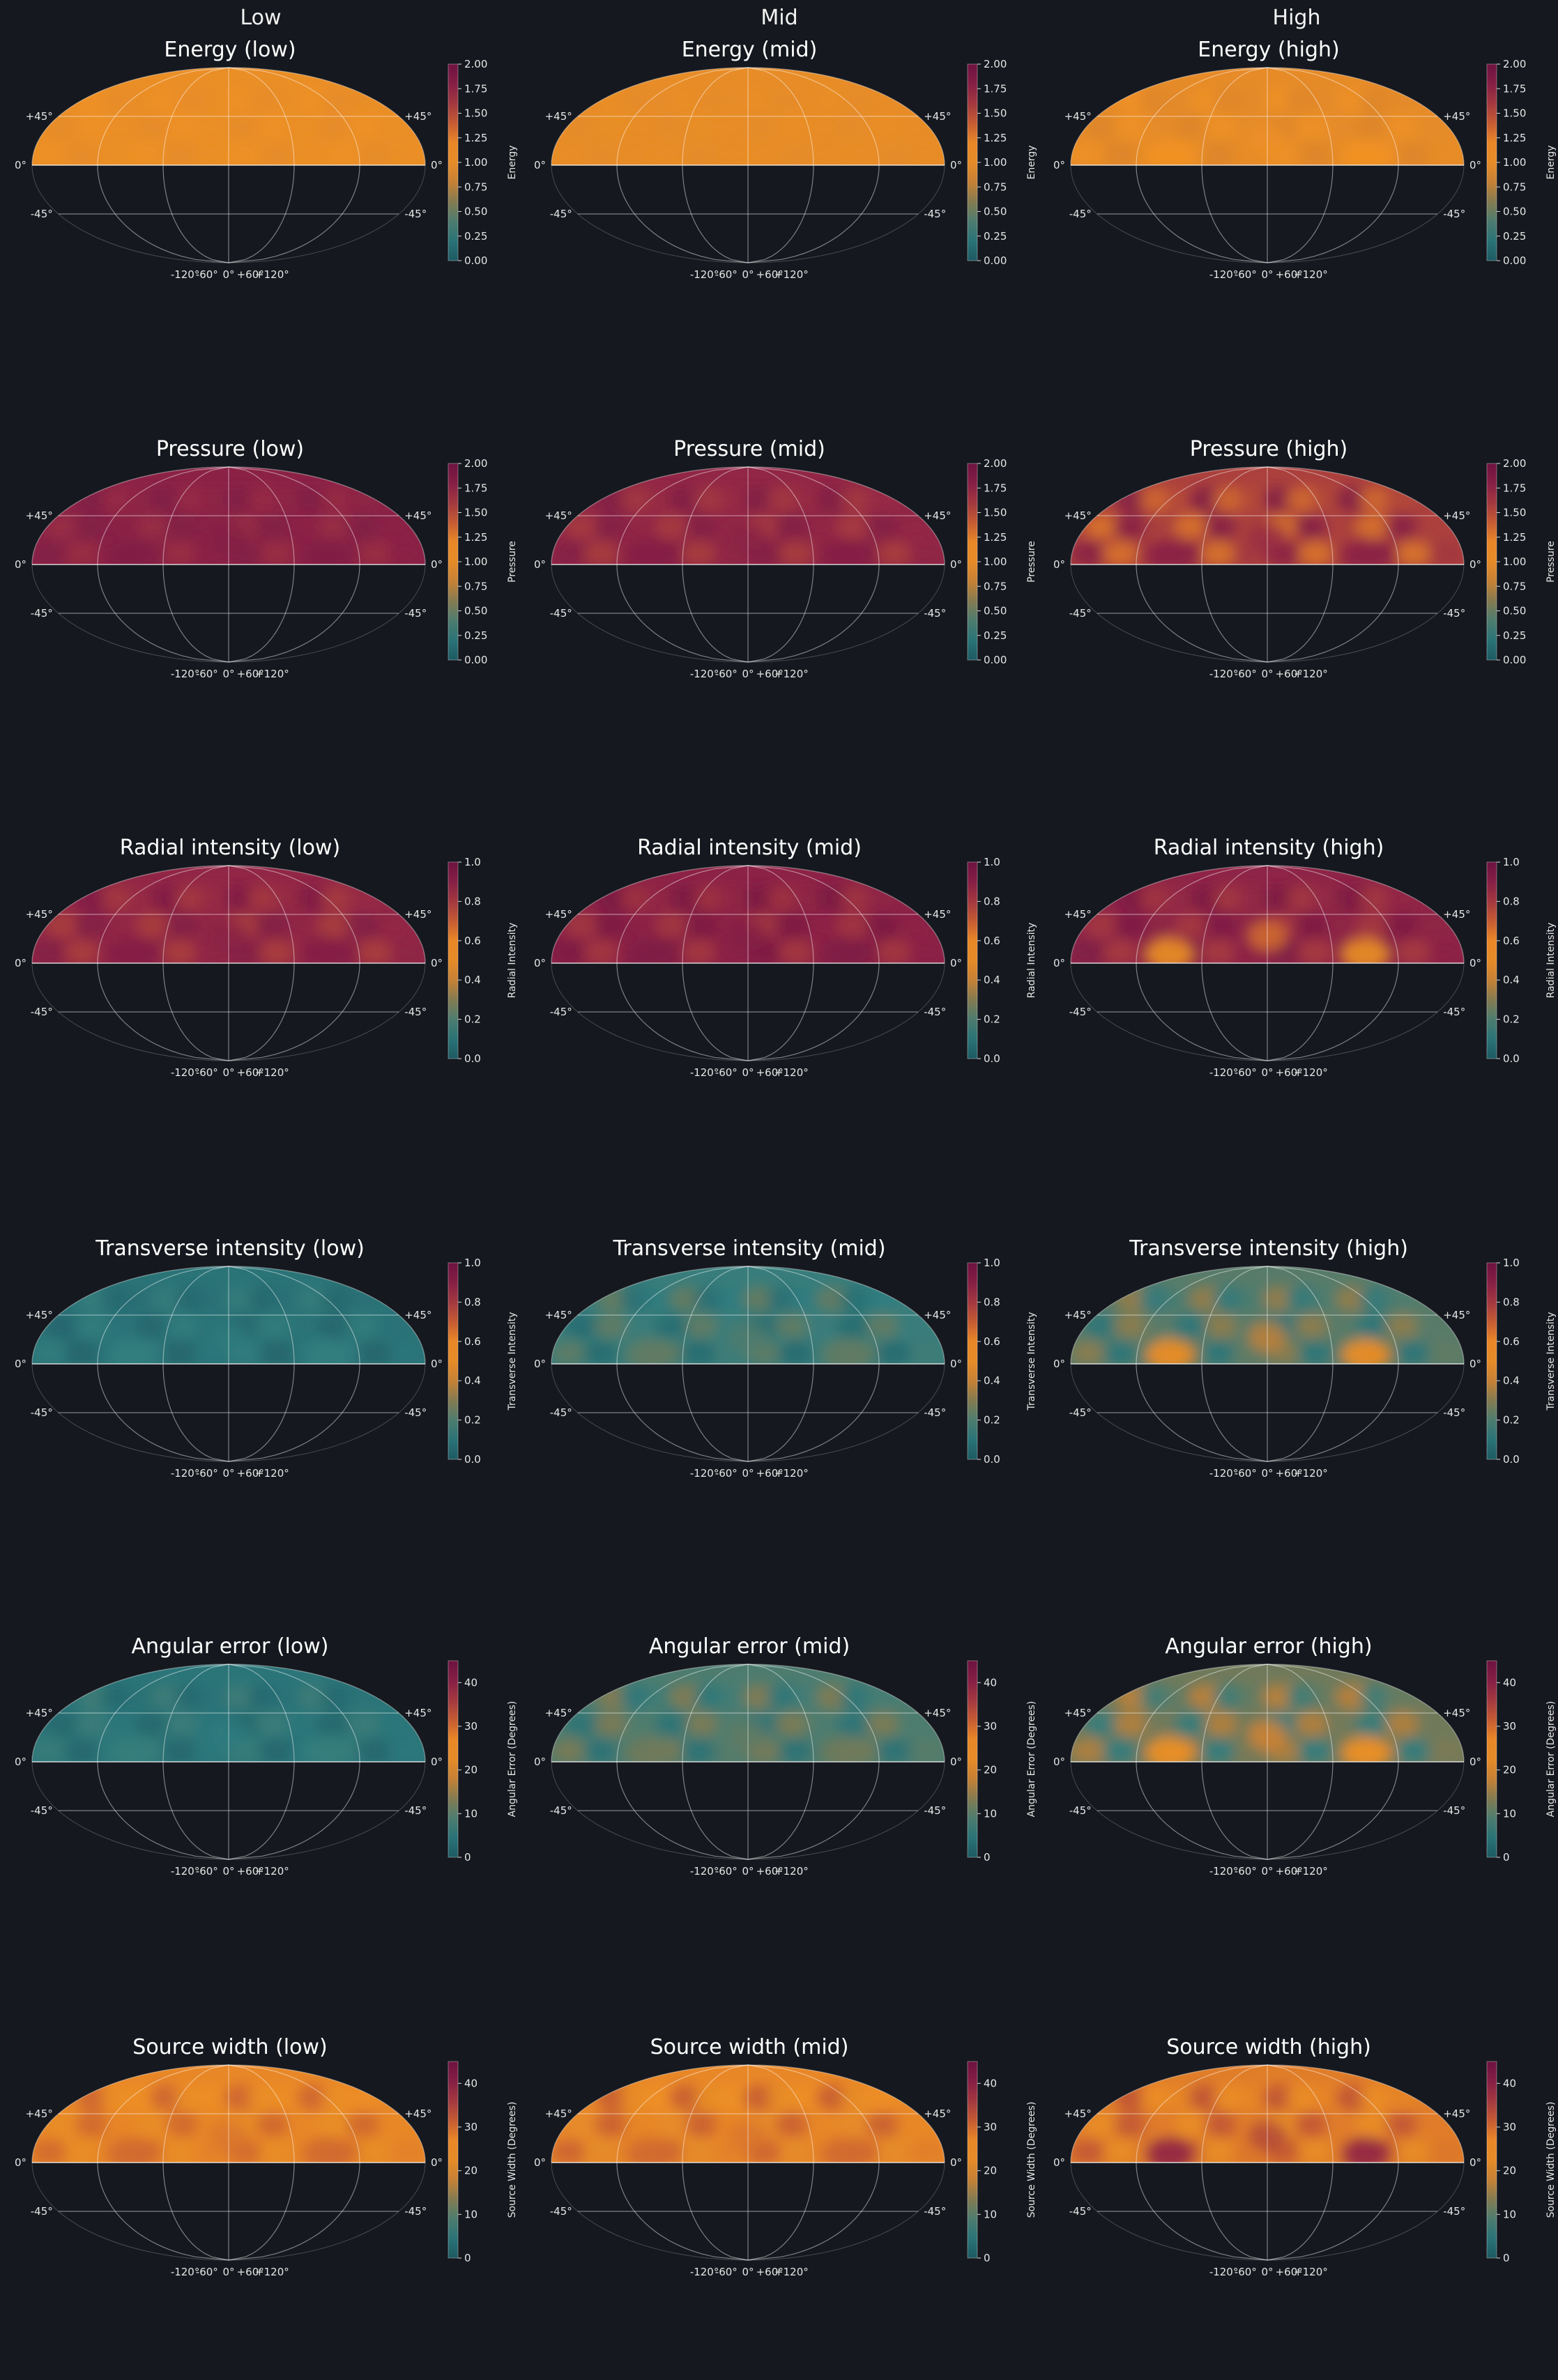  I want to click on colorbar-label: Energy, so click(512, 162).